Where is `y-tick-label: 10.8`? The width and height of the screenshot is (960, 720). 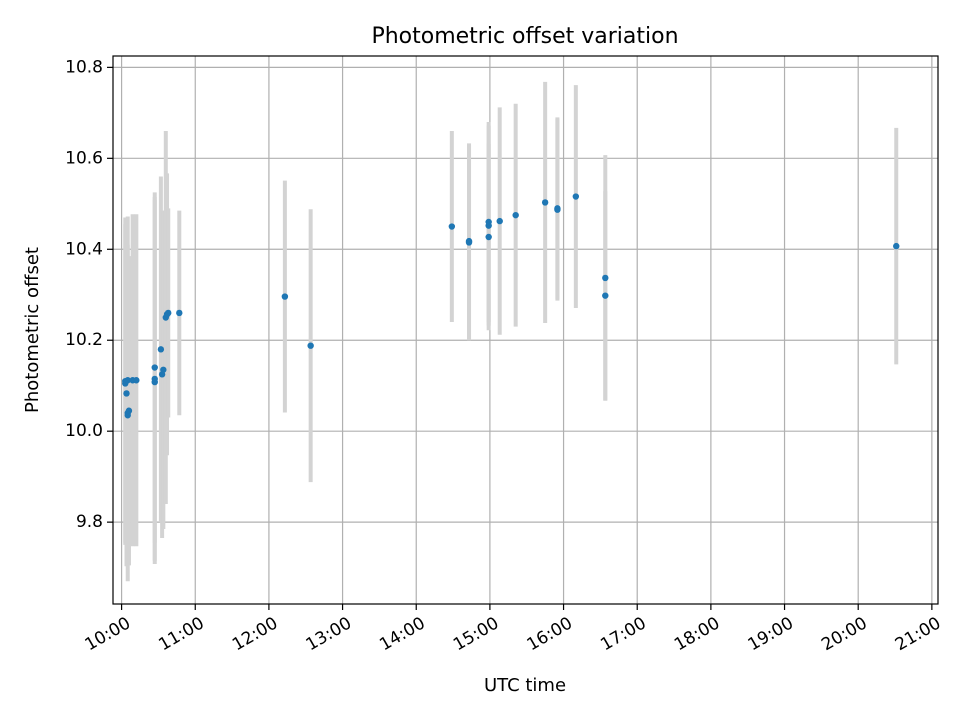 y-tick-label: 10.8 is located at coordinates (84, 67).